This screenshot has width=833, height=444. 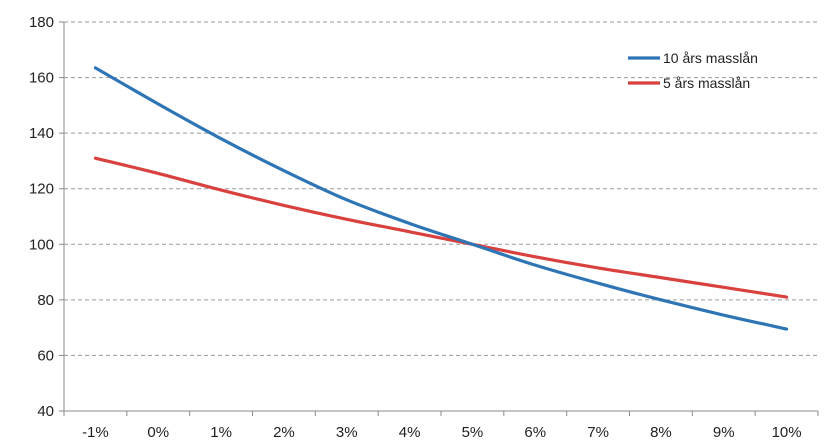 I want to click on x-tick-label: 9%, so click(x=724, y=432).